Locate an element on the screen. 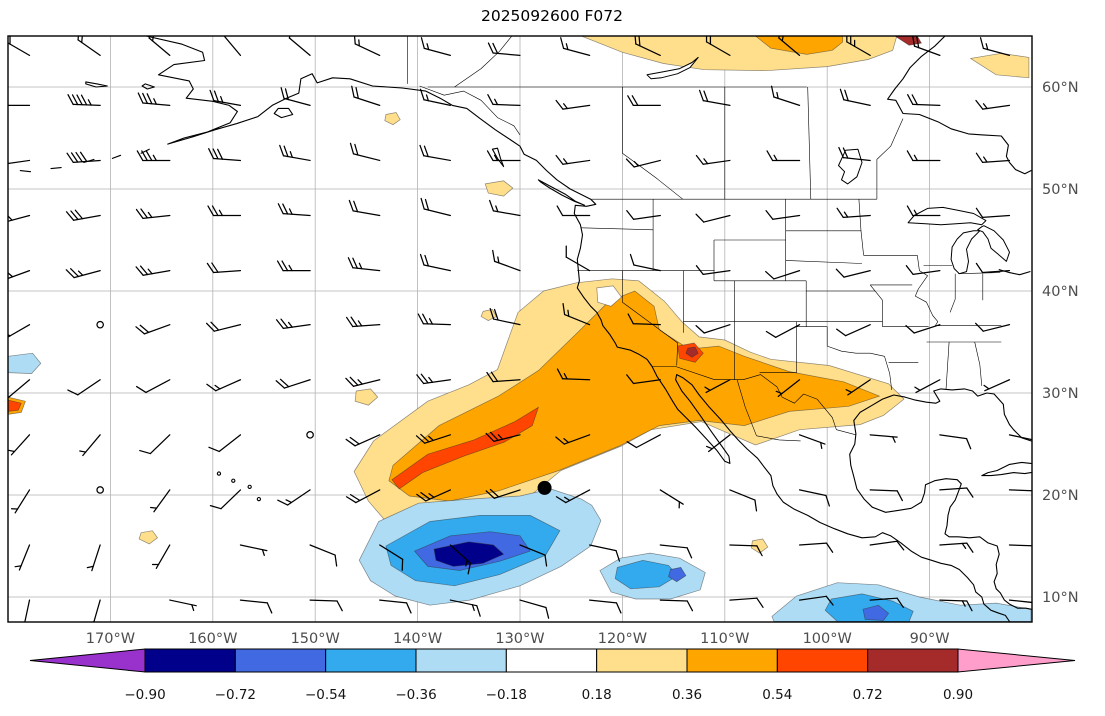 The width and height of the screenshot is (1105, 716). plot-title: 2025092600 F072 is located at coordinates (552, 16).